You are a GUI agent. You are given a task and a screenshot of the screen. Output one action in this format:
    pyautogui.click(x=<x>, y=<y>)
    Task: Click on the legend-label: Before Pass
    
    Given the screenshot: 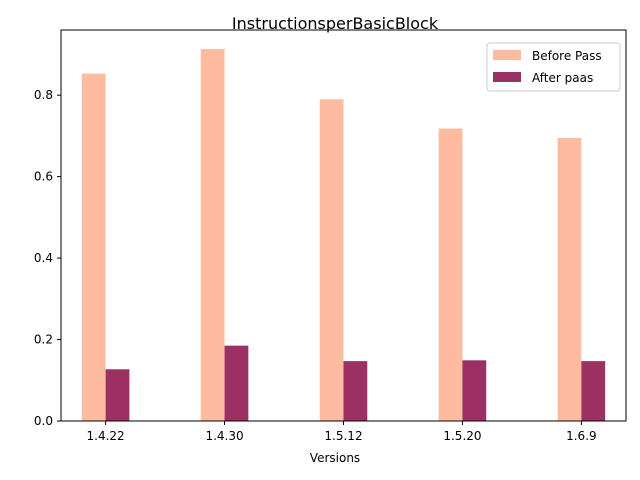 What is the action you would take?
    pyautogui.click(x=567, y=56)
    